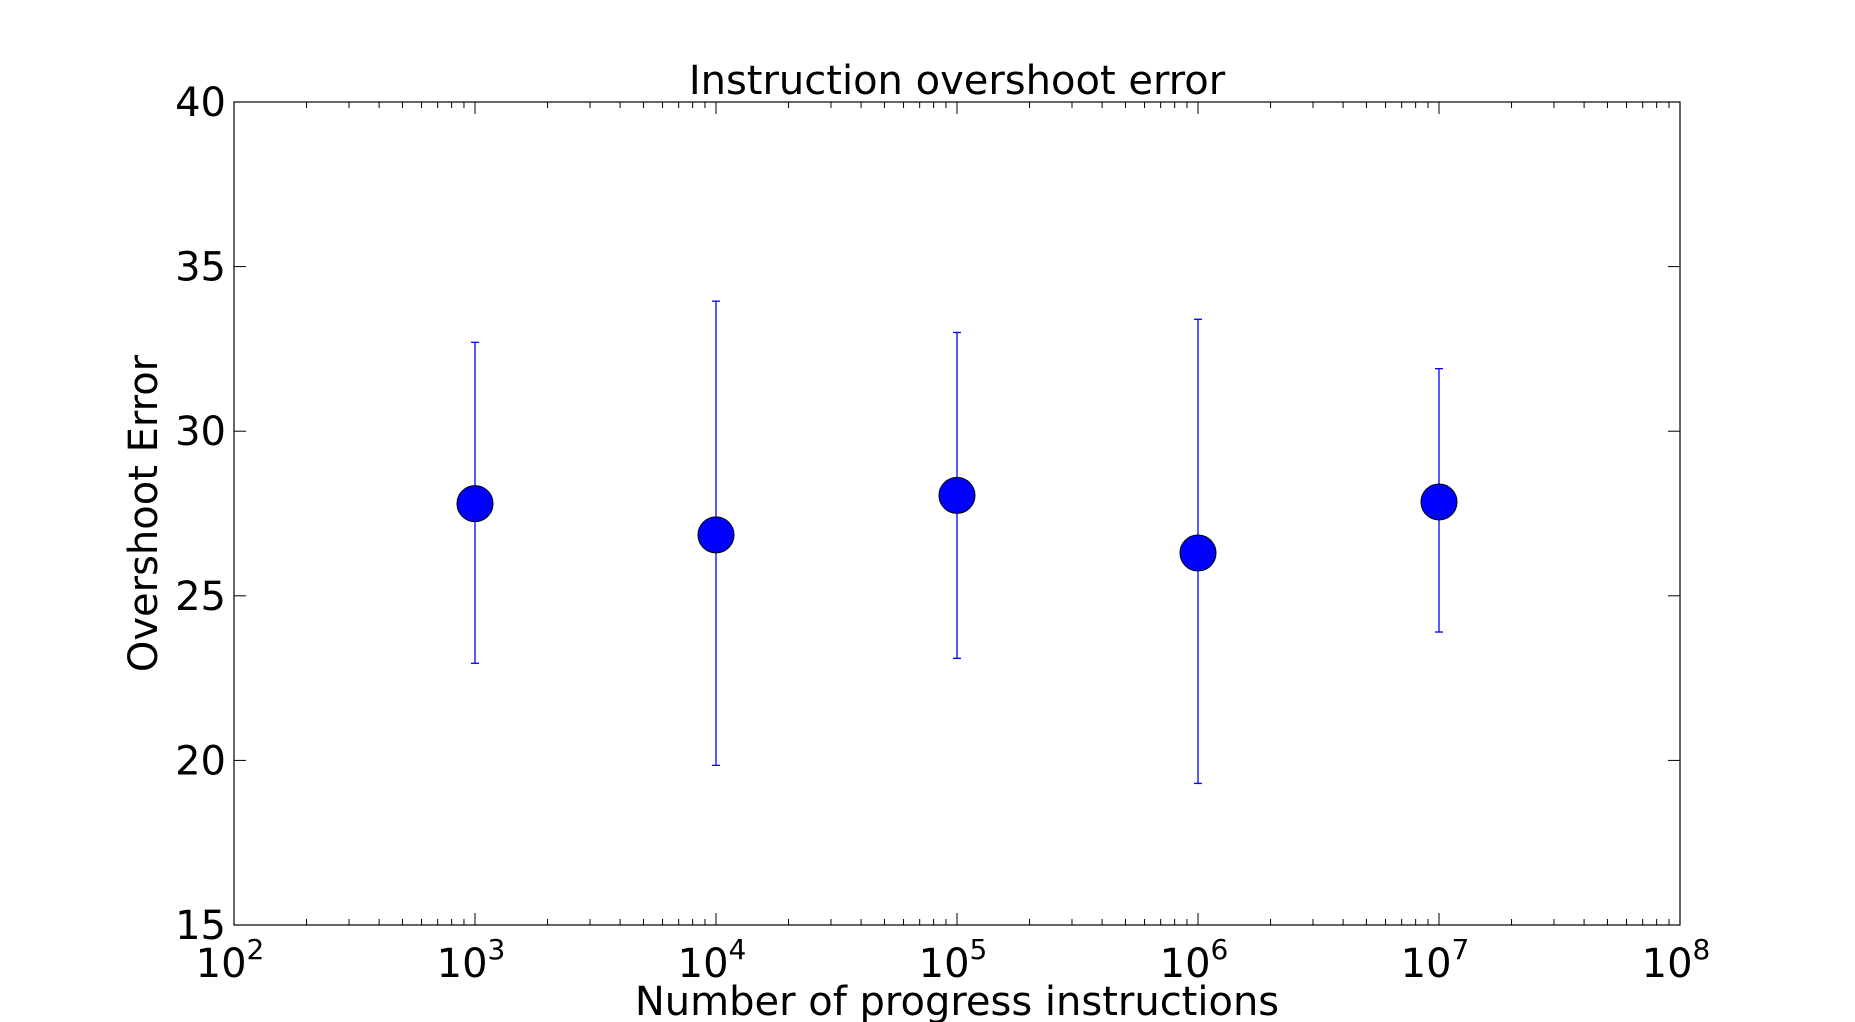 Image resolution: width=1855 pixels, height=1022 pixels. What do you see at coordinates (200, 432) in the screenshot?
I see `y-tick-label: 30` at bounding box center [200, 432].